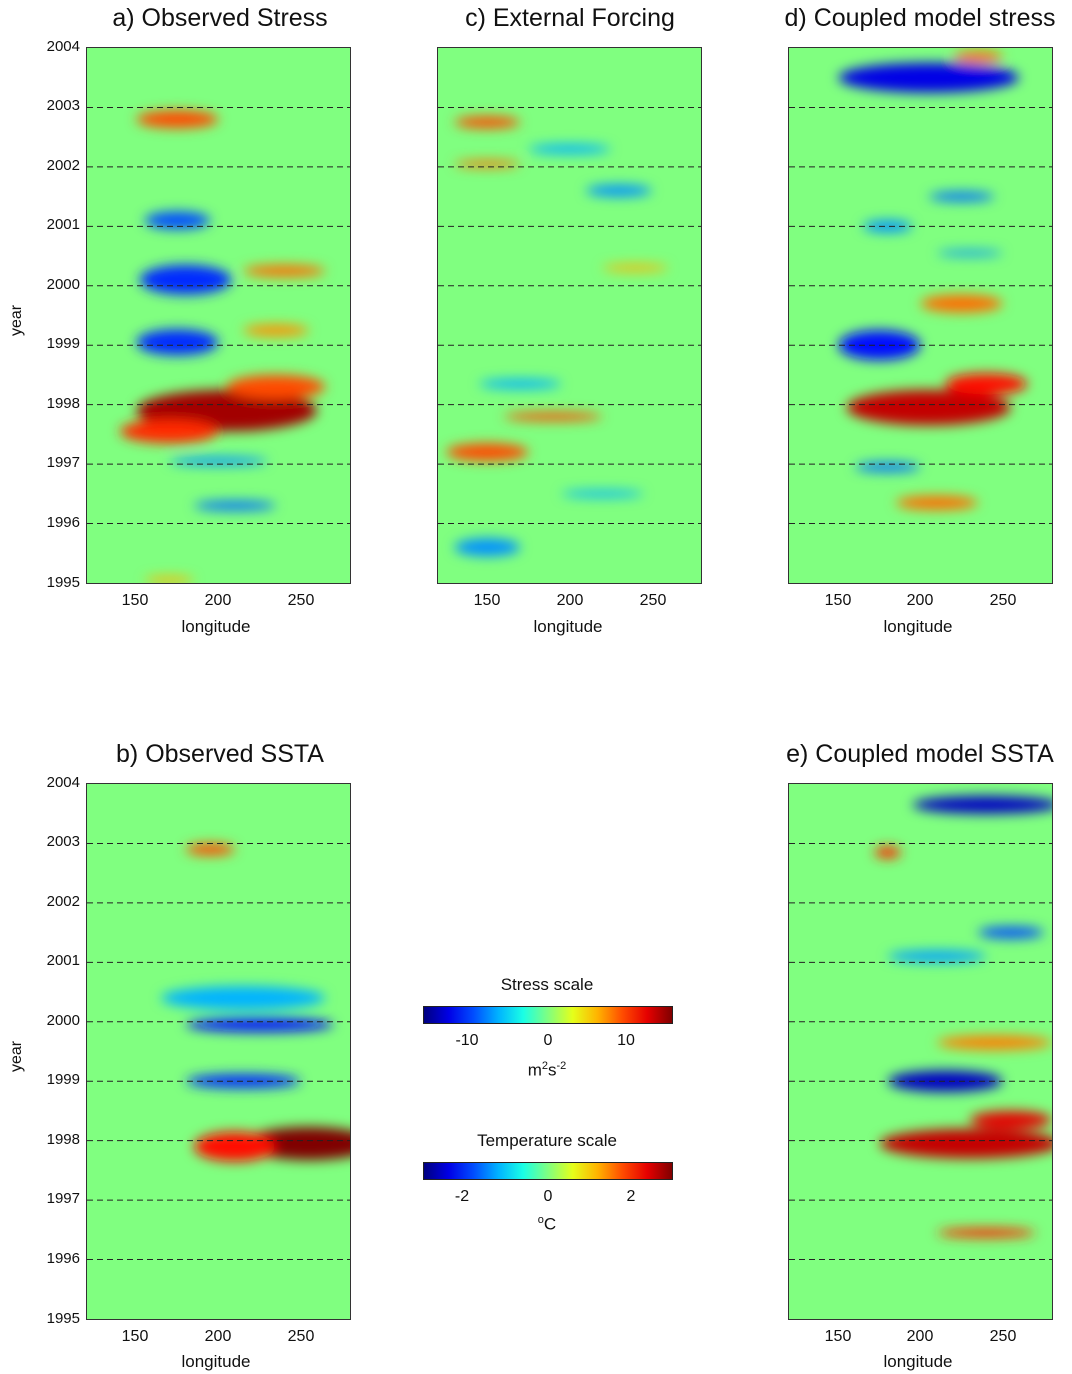 This screenshot has height=1374, width=1072. Describe the element at coordinates (63, 105) in the screenshot. I see `y-tick: 2003` at that location.